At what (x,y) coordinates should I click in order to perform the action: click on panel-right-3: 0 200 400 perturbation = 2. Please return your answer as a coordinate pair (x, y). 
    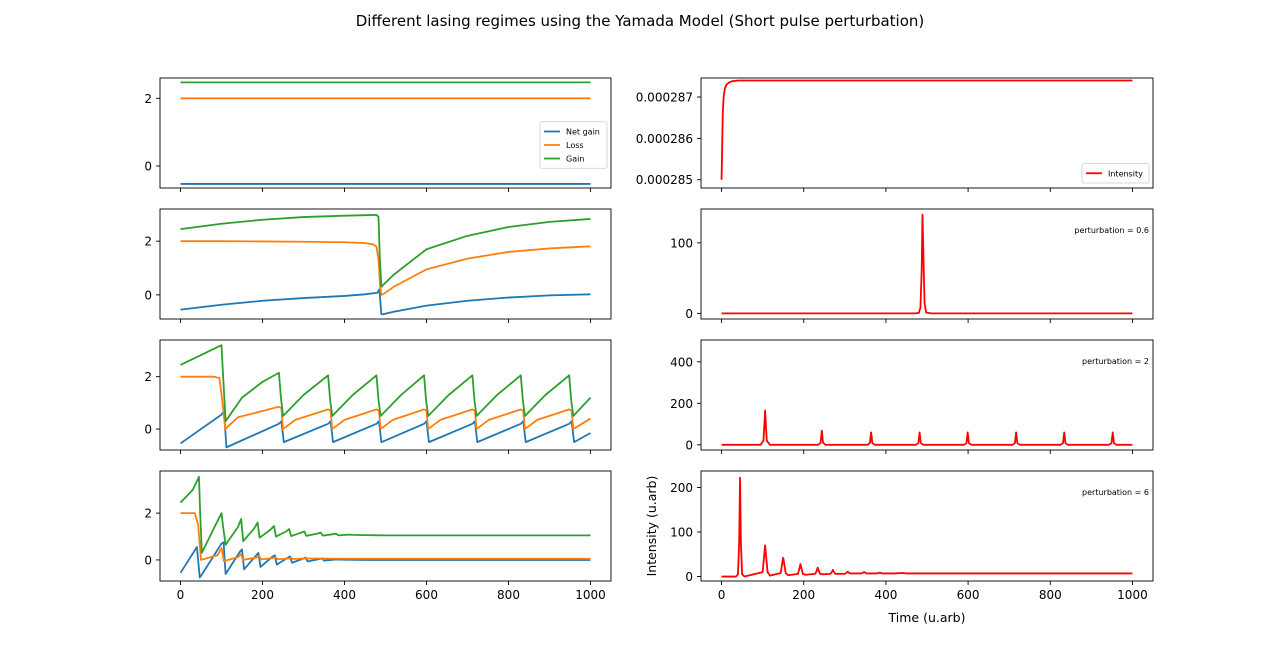
    Looking at the image, I should click on (912, 396).